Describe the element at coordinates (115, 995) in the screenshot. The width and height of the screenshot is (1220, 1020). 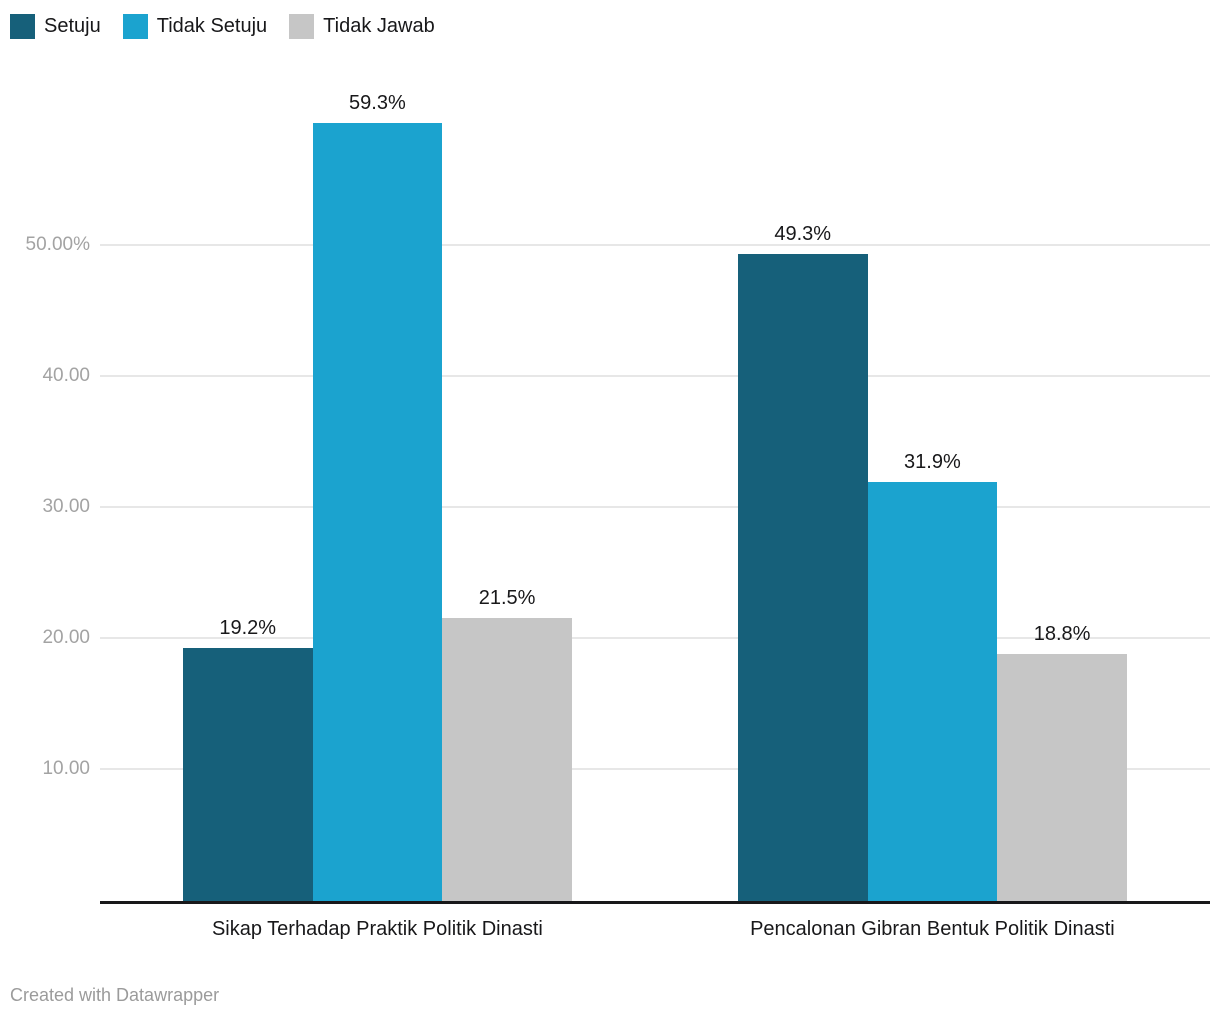
I see `datawrapper-credit: Created with Datawrapper` at that location.